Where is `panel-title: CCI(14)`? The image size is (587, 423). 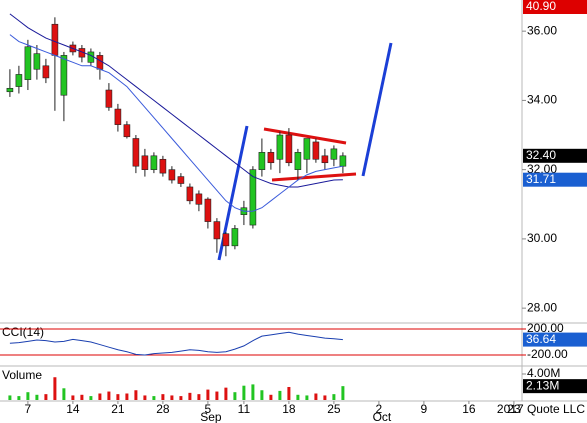
panel-title: CCI(14) is located at coordinates (23, 332).